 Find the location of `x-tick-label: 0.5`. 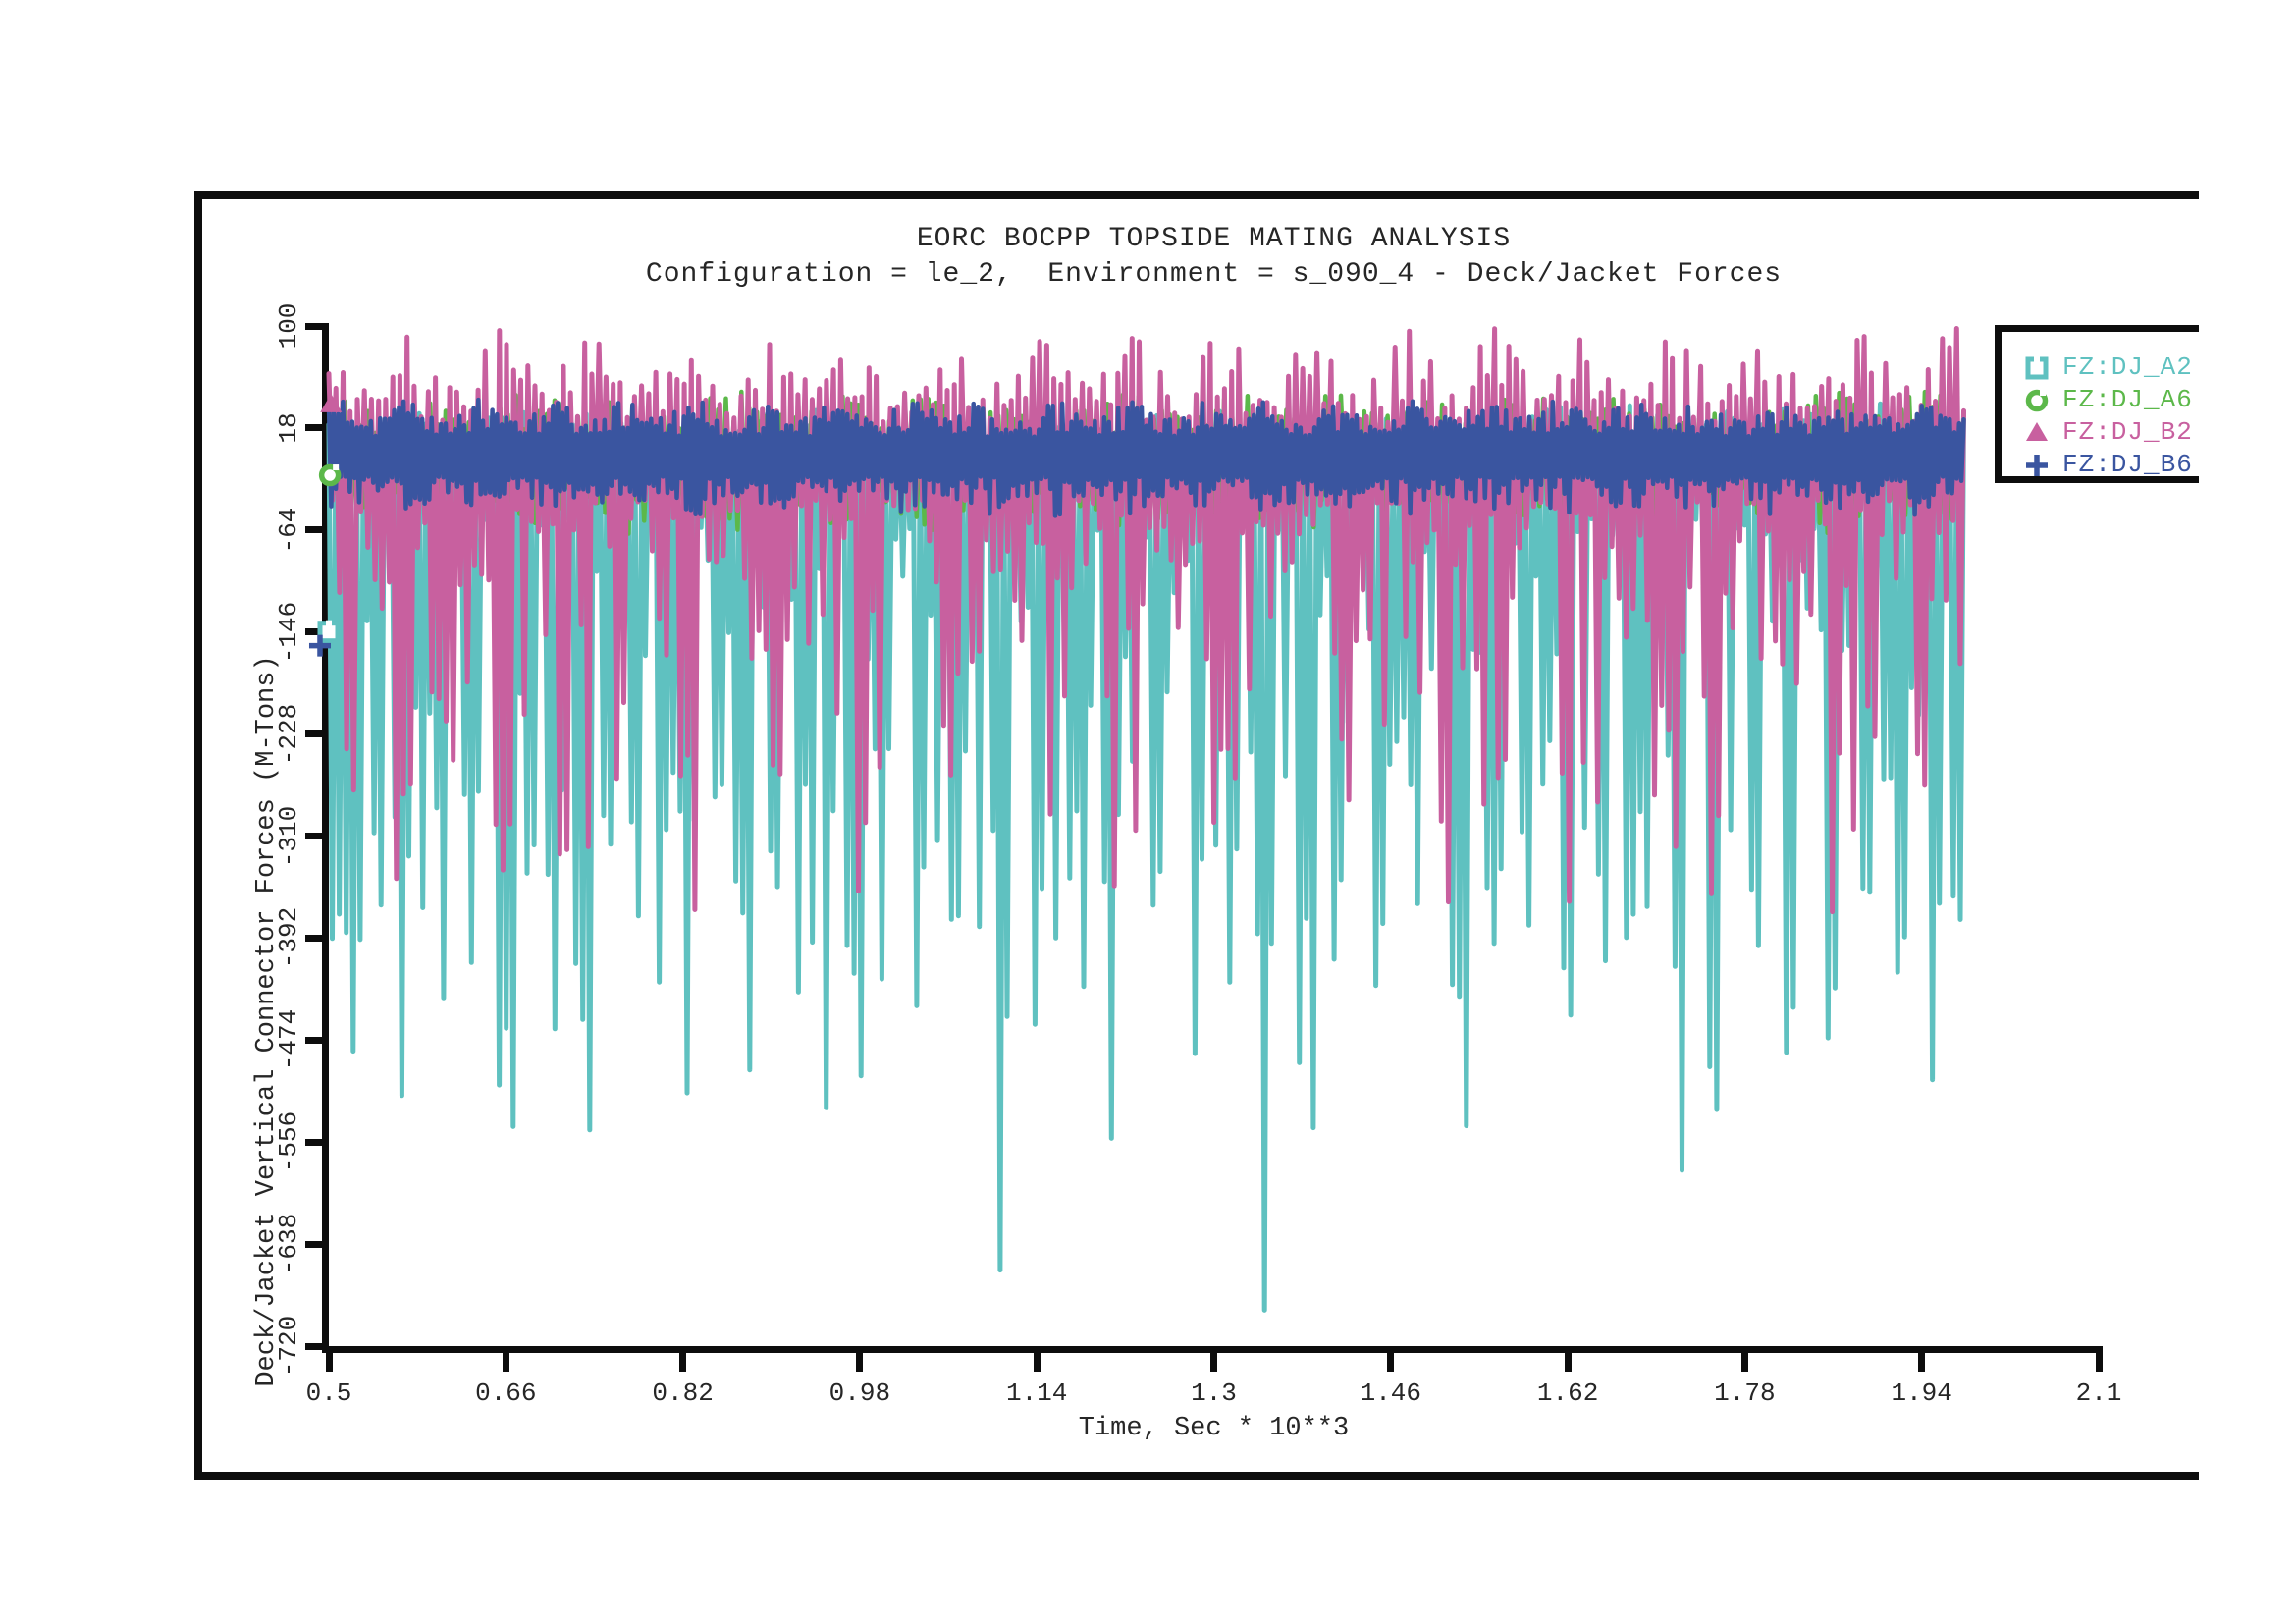

x-tick-label: 0.5 is located at coordinates (328, 1394).